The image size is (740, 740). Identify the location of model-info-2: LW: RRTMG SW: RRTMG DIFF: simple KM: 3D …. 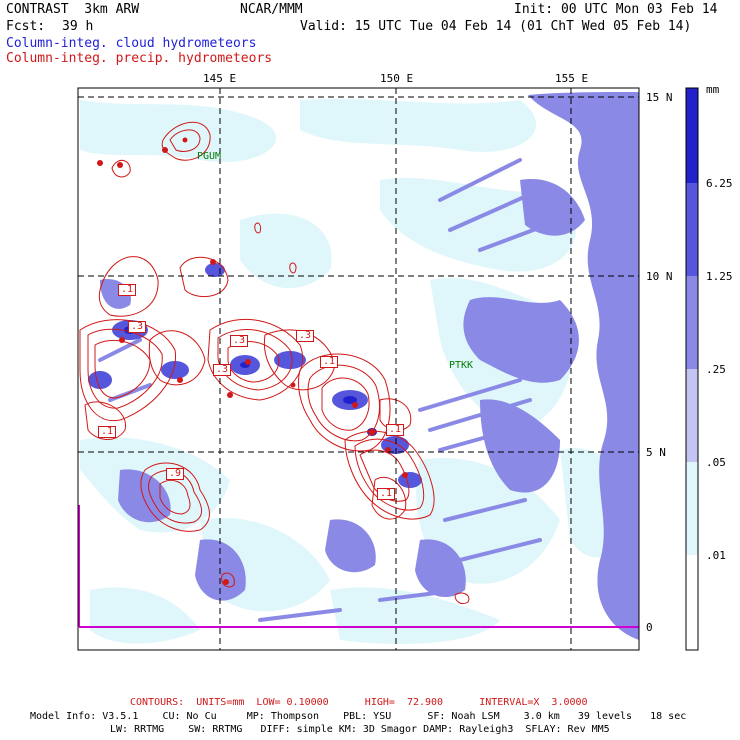
(360, 729).